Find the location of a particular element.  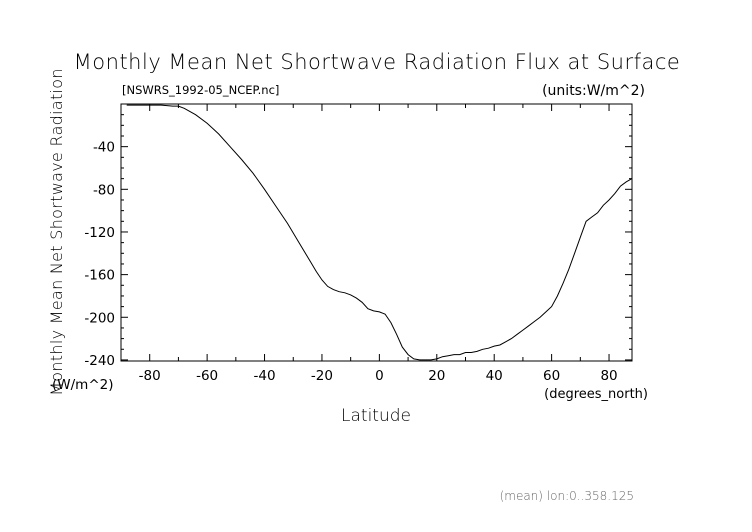

x-tick-label: -60 is located at coordinates (207, 376).